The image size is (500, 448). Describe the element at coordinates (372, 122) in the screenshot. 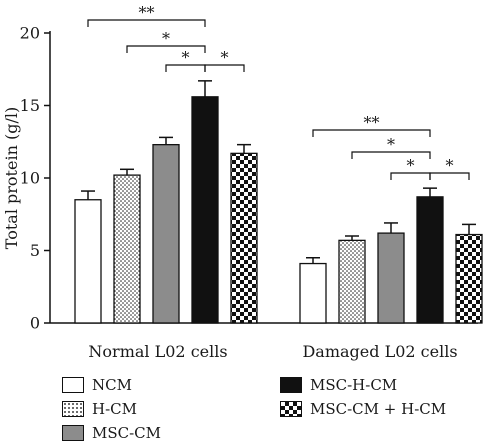

I see `significance-label-1-0: **` at that location.